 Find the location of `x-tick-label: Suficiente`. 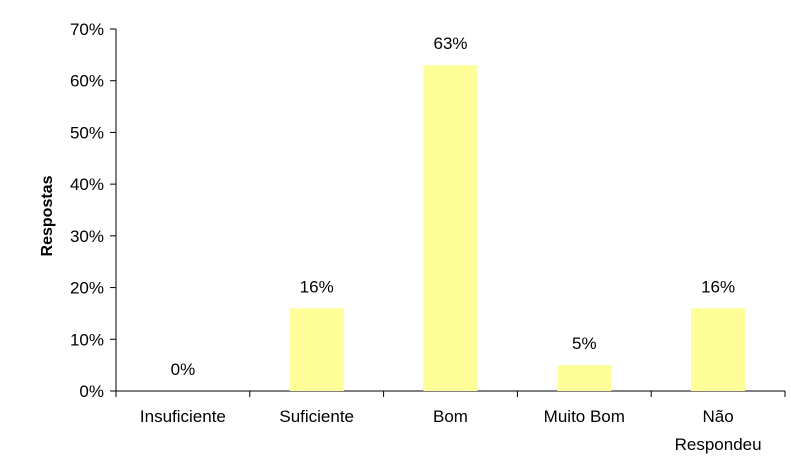

x-tick-label: Suficiente is located at coordinates (316, 416).